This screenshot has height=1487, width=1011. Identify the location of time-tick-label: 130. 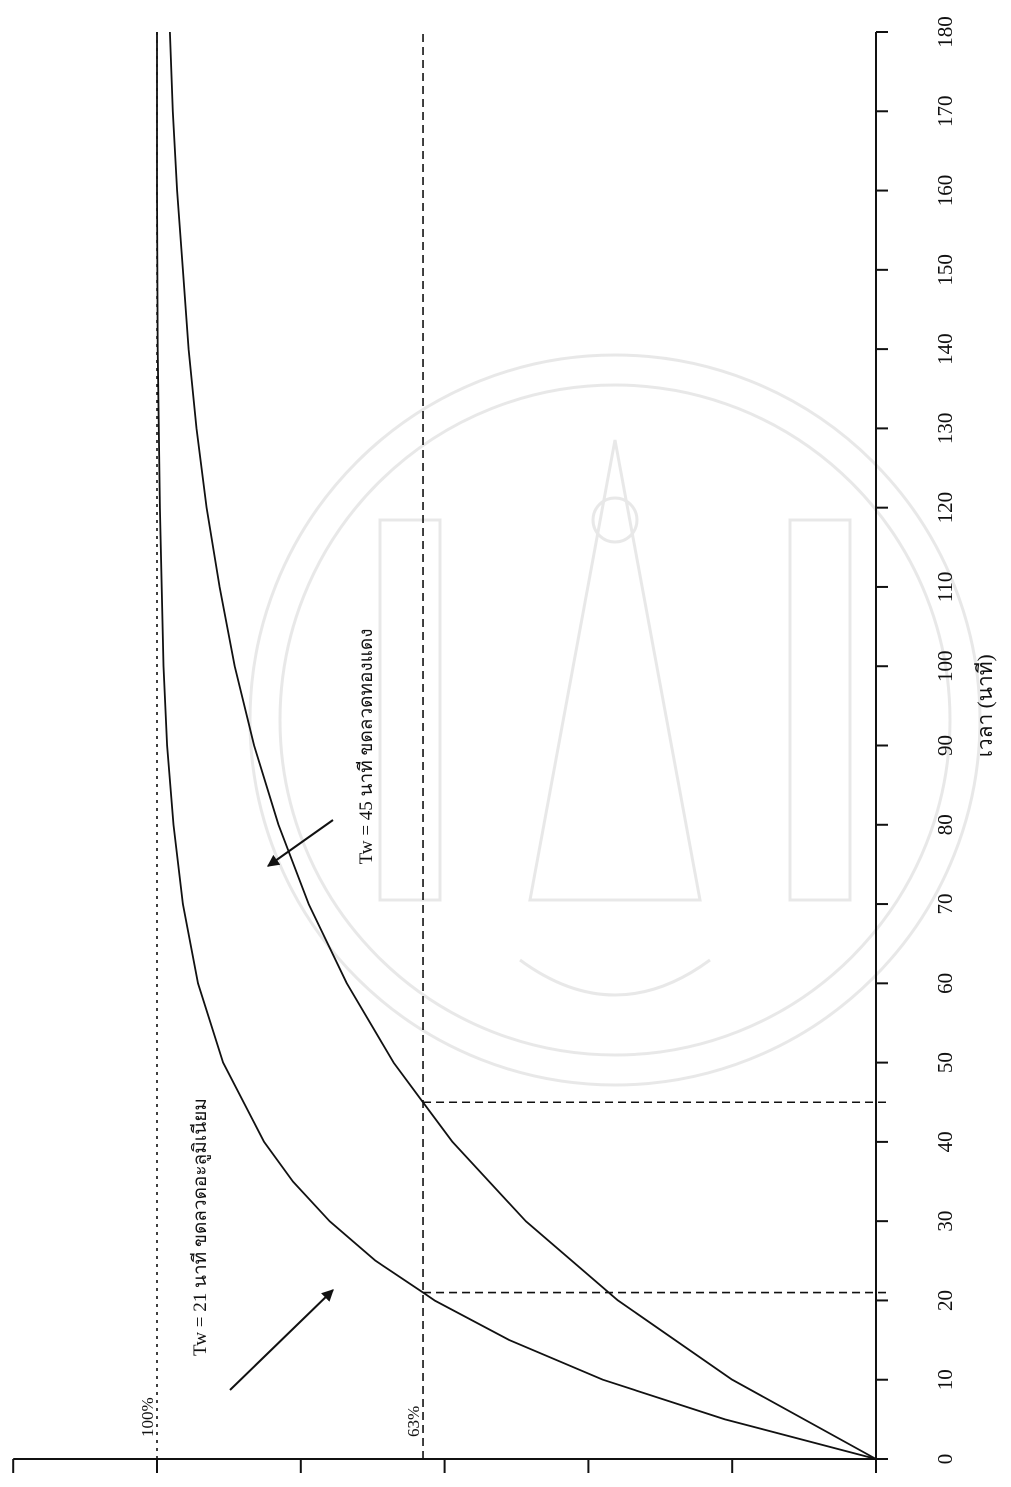
(945, 429).